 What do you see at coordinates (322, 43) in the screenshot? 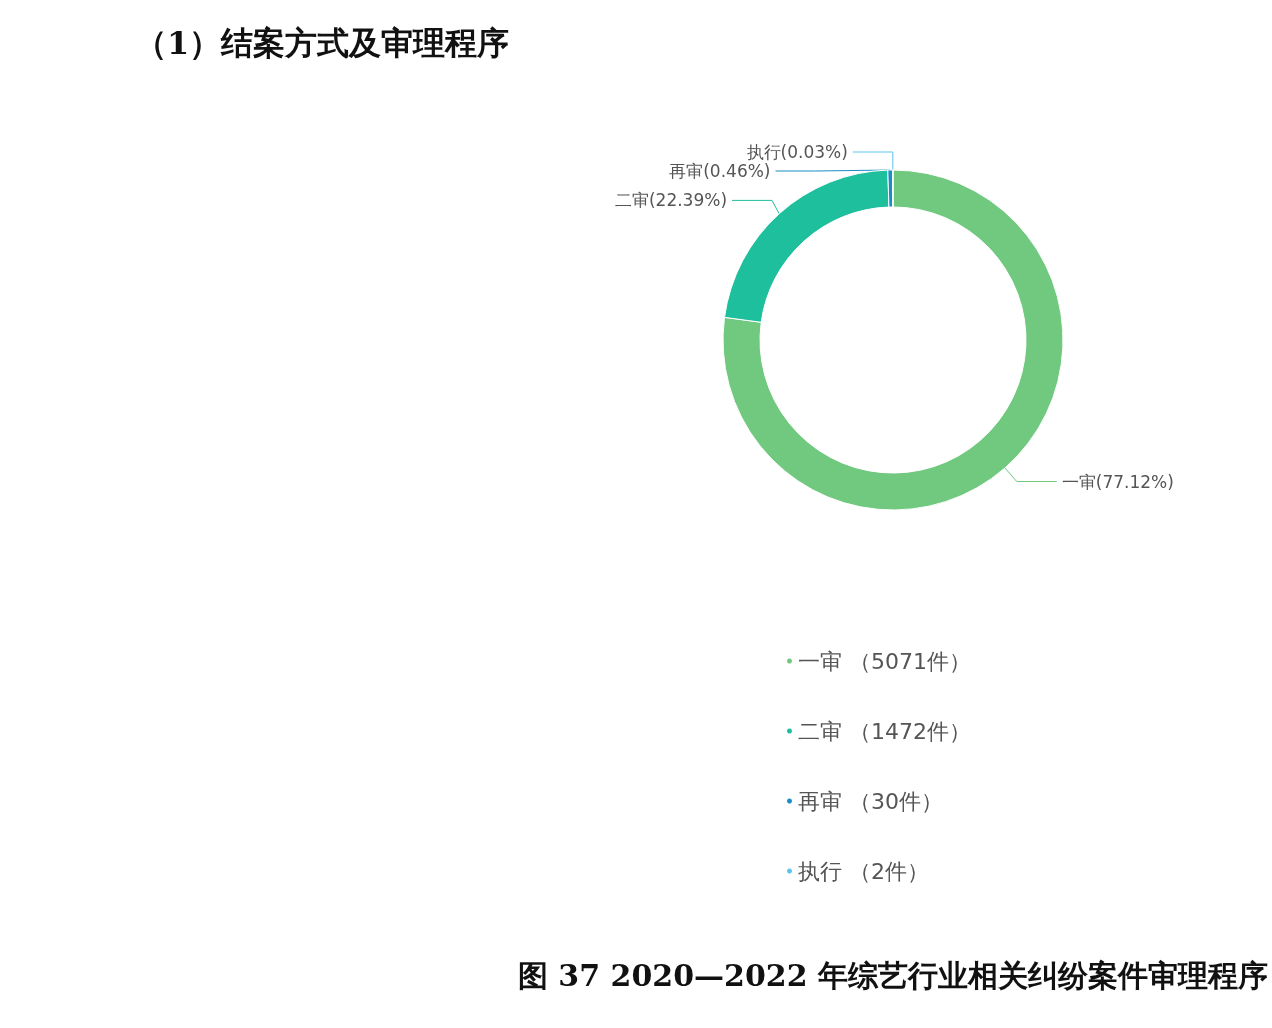
I see `text: （1）结案方式及审理程序` at bounding box center [322, 43].